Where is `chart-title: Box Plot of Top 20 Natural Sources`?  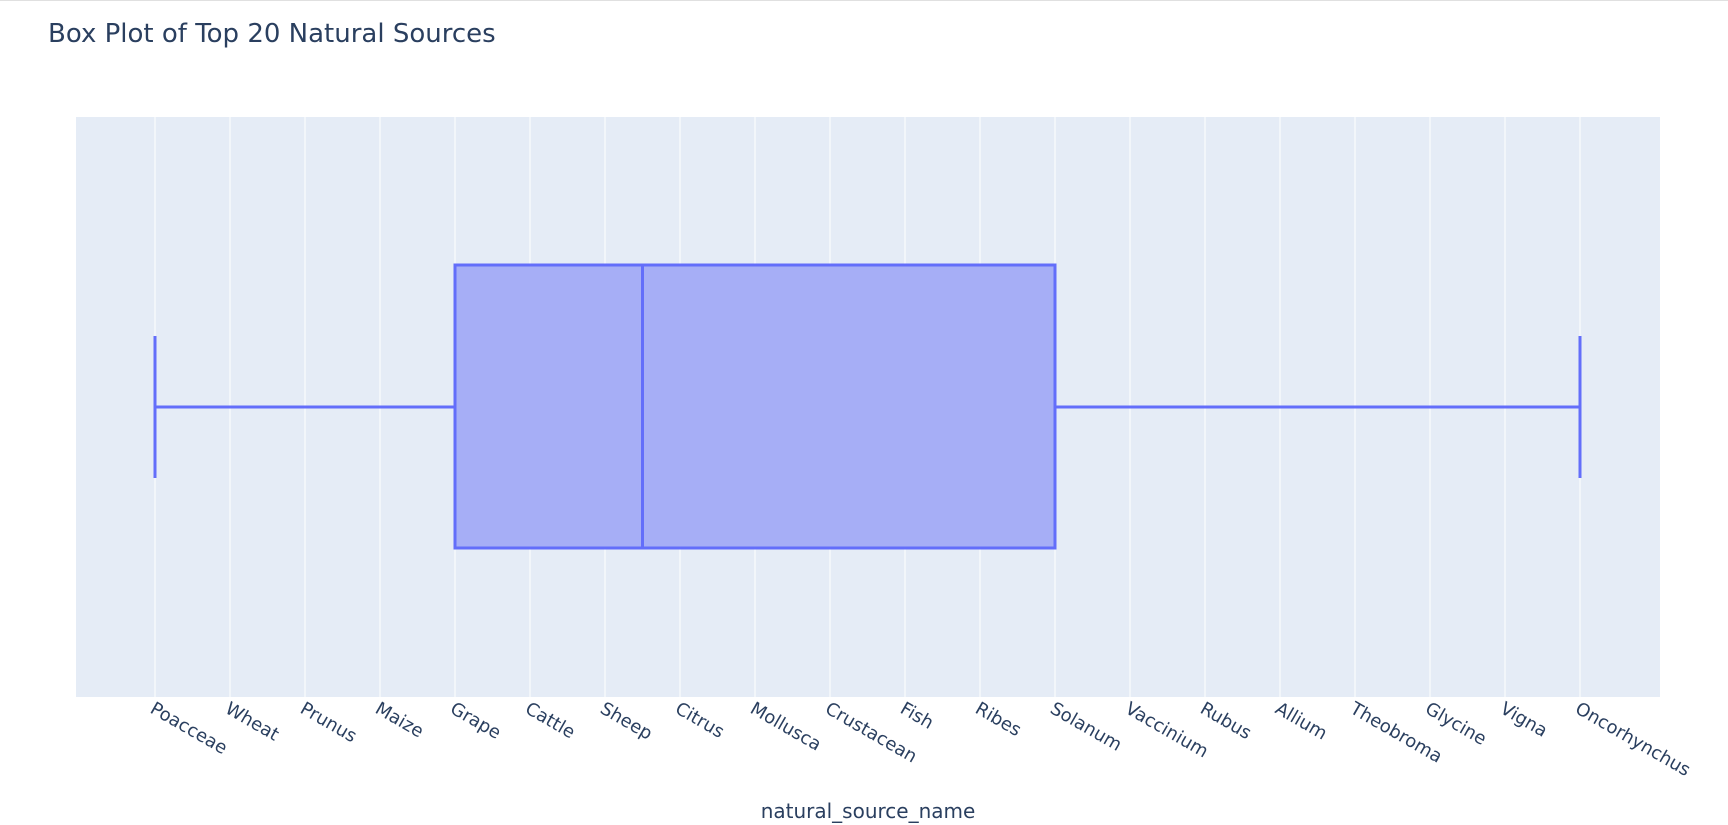
chart-title: Box Plot of Top 20 Natural Sources is located at coordinates (272, 34).